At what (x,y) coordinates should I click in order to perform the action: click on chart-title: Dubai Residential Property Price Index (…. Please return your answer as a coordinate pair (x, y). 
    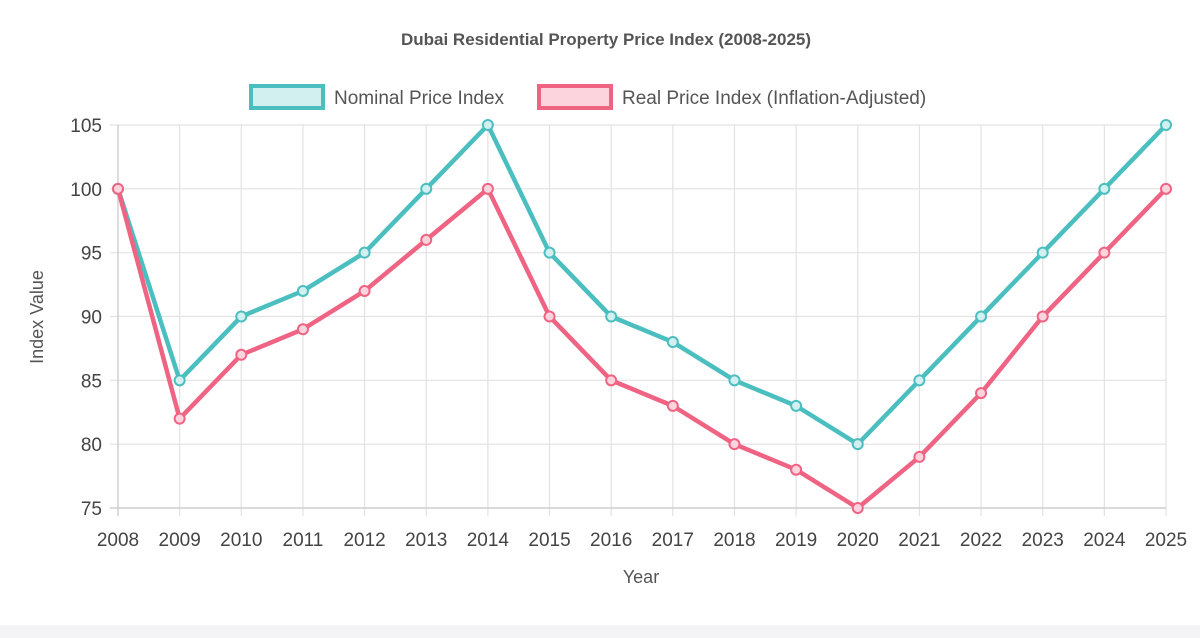
    Looking at the image, I should click on (606, 39).